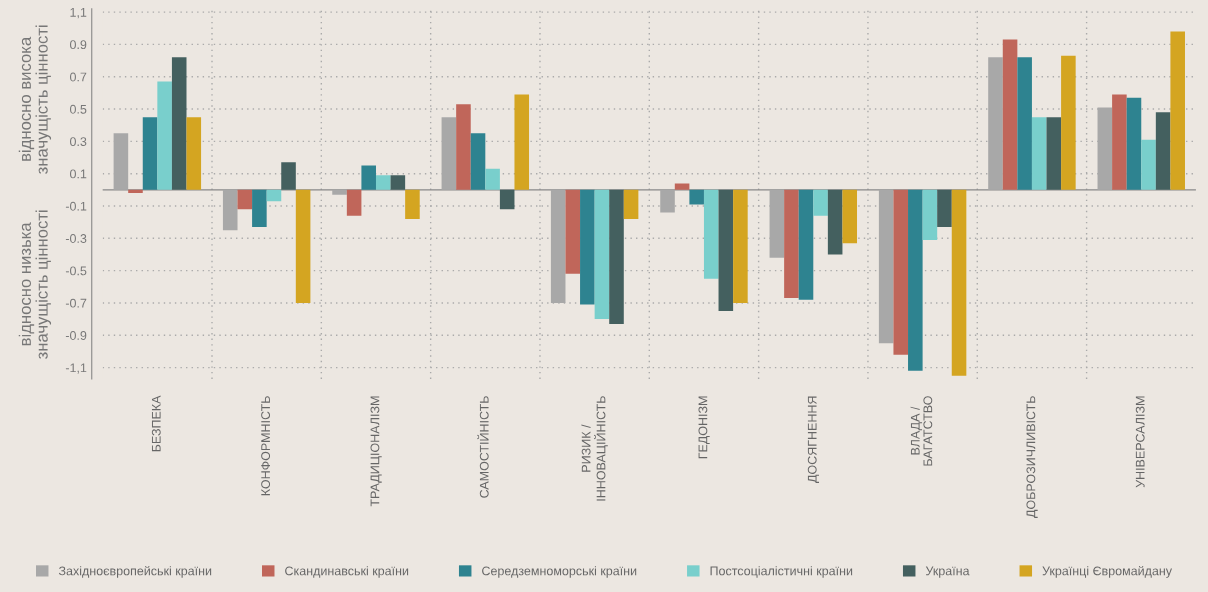 The image size is (1208, 592). What do you see at coordinates (156, 423) in the screenshot?
I see `x-tick-label: БЕЗПЕКА` at bounding box center [156, 423].